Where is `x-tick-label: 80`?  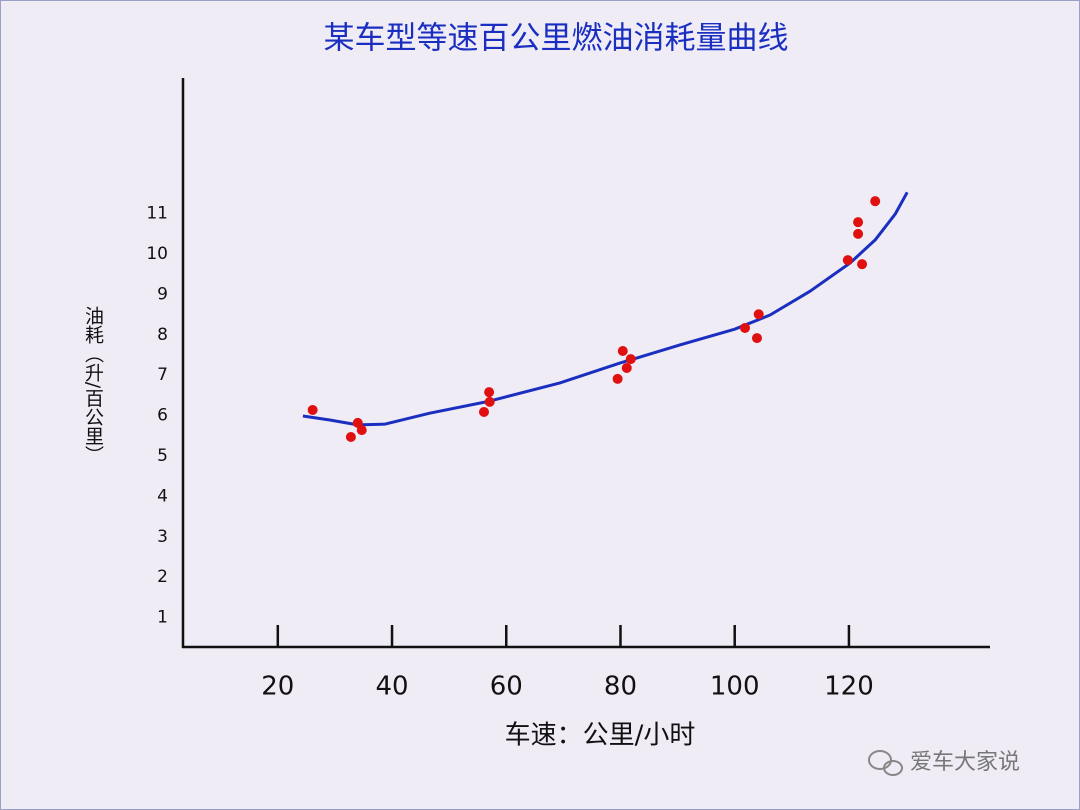 x-tick-label: 80 is located at coordinates (620, 687).